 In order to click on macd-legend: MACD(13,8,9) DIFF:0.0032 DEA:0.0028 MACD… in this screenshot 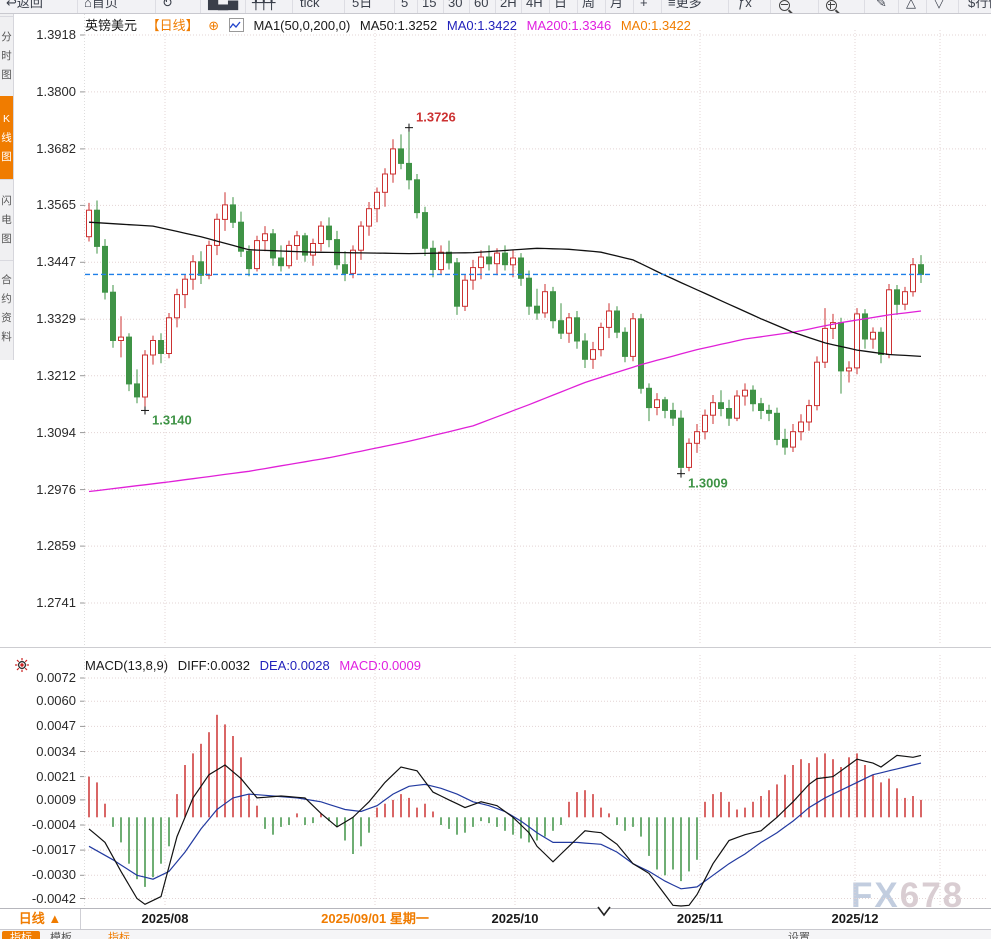, I will do `click(256, 665)`.